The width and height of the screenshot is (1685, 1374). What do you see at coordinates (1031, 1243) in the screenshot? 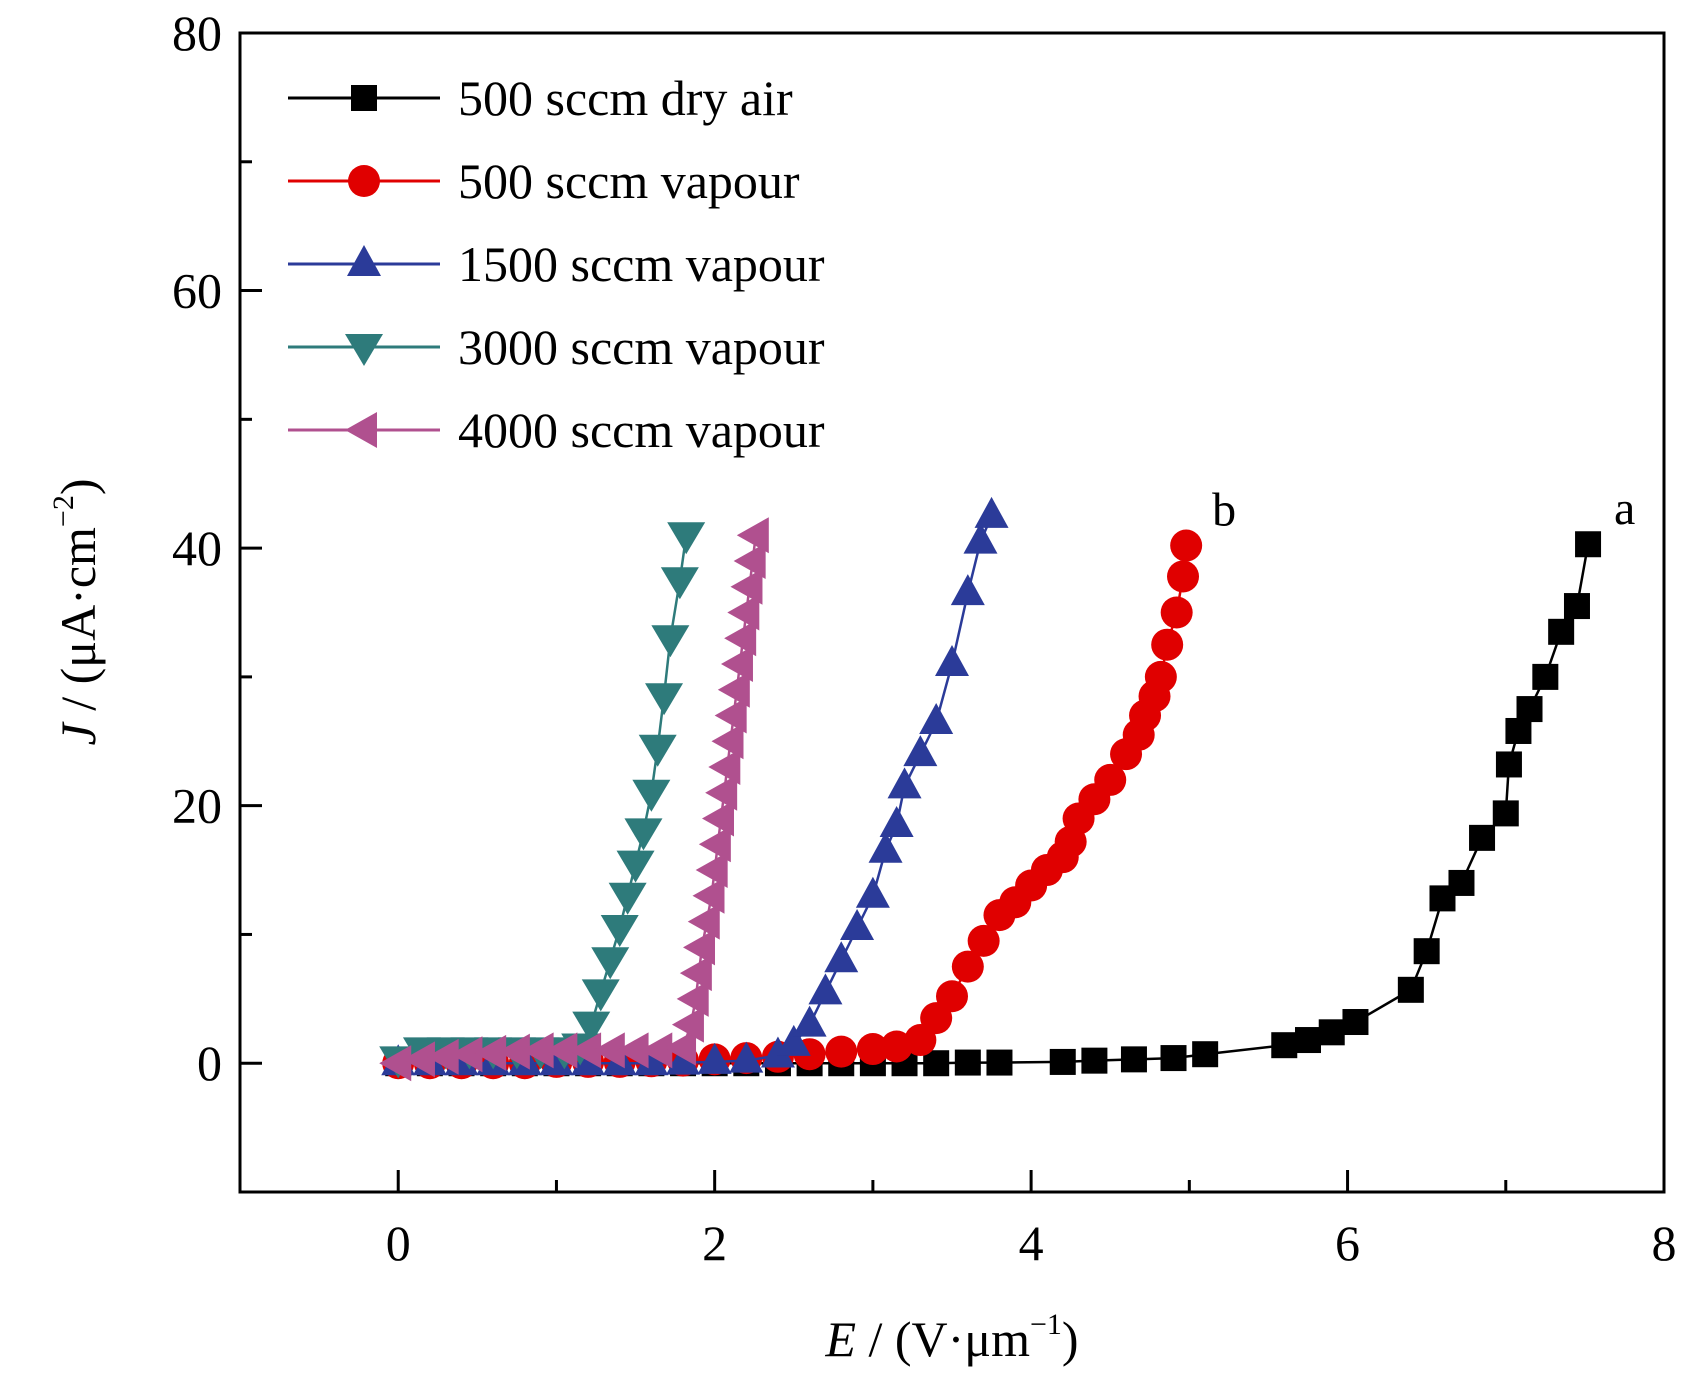
I see `x-tick-label: 4` at bounding box center [1031, 1243].